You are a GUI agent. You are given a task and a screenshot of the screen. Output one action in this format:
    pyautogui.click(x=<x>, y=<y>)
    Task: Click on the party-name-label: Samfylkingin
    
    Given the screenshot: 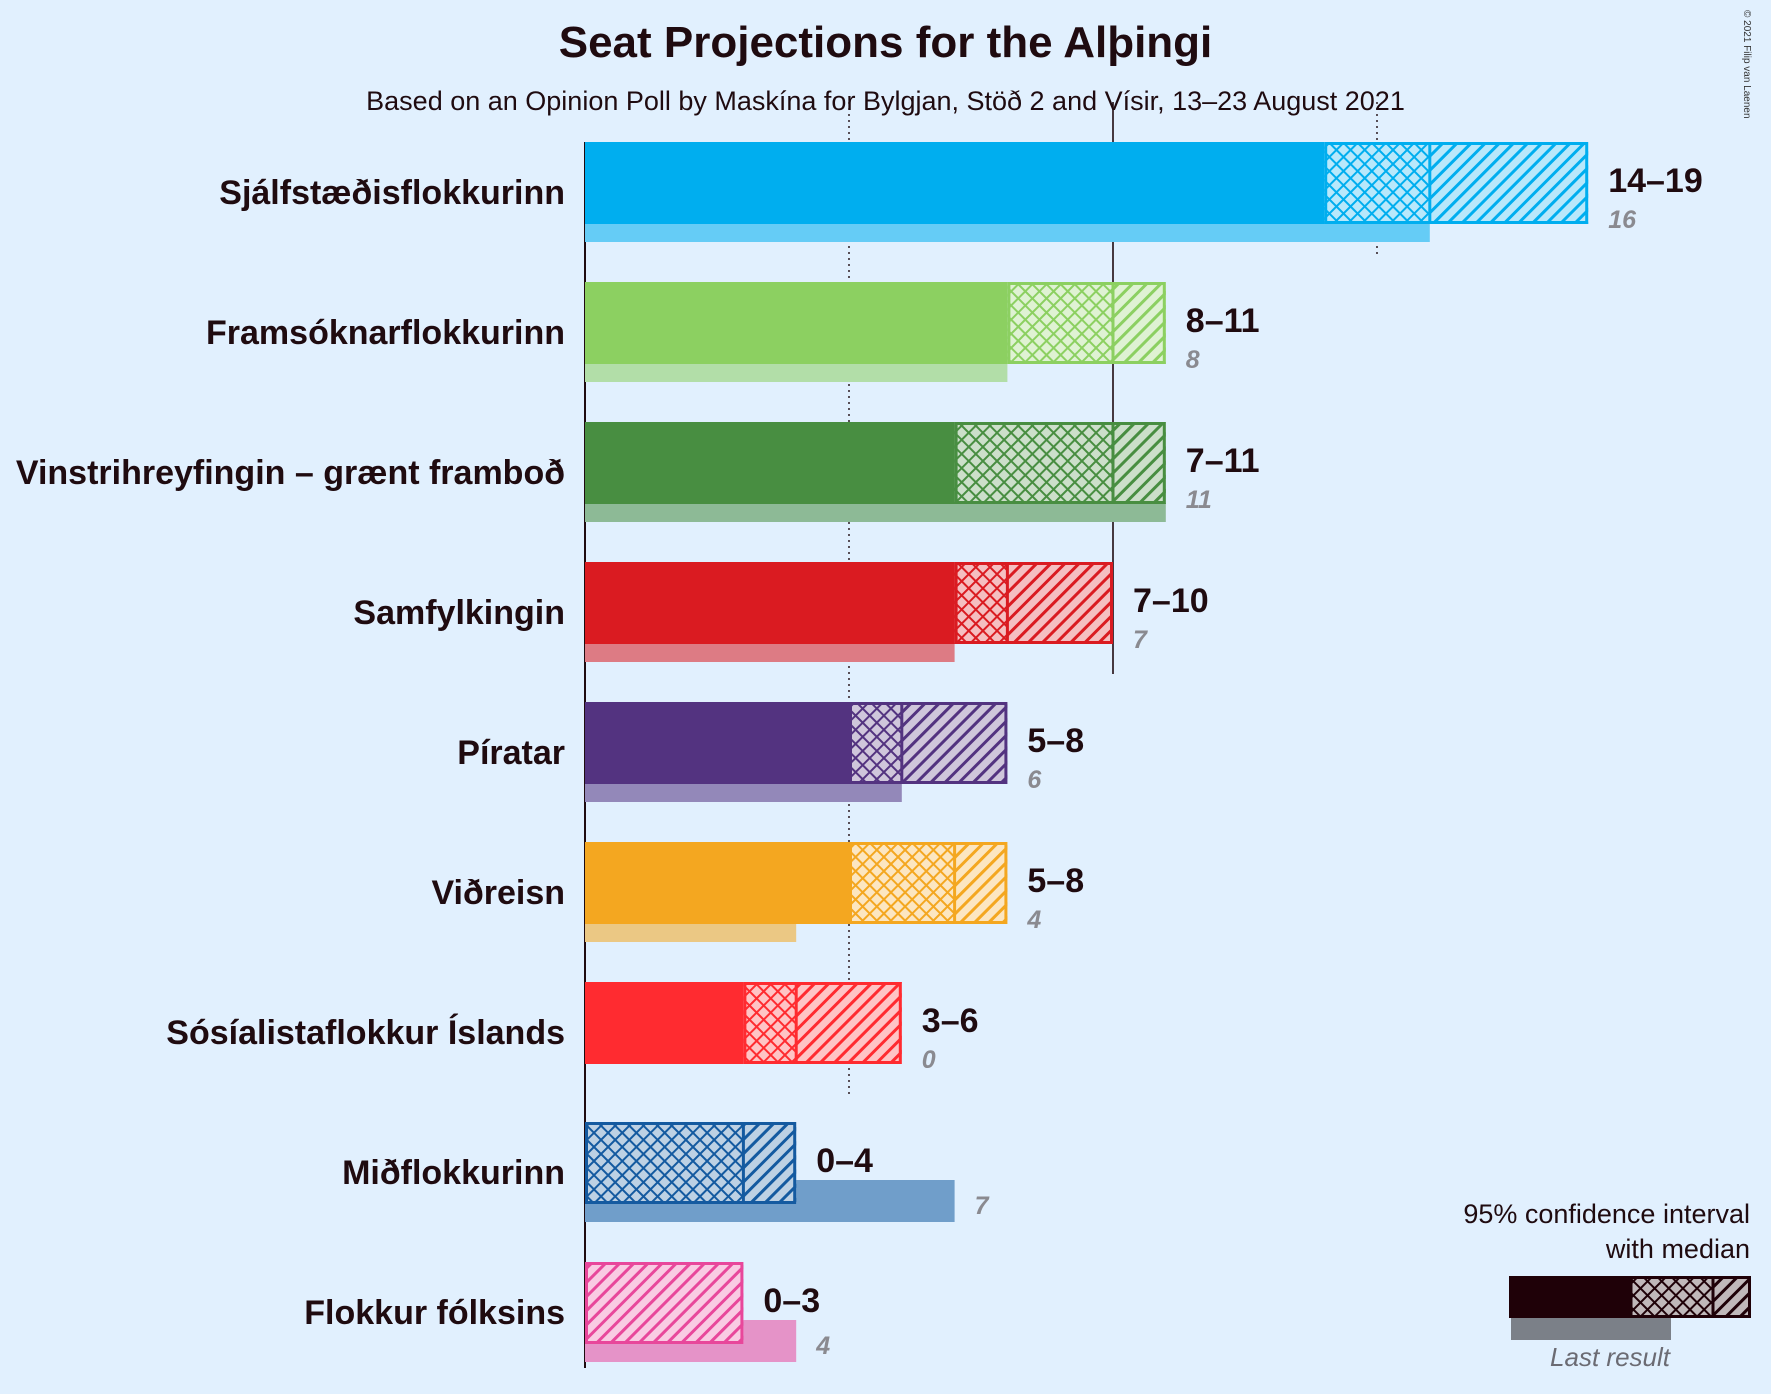 What is the action you would take?
    pyautogui.click(x=459, y=613)
    